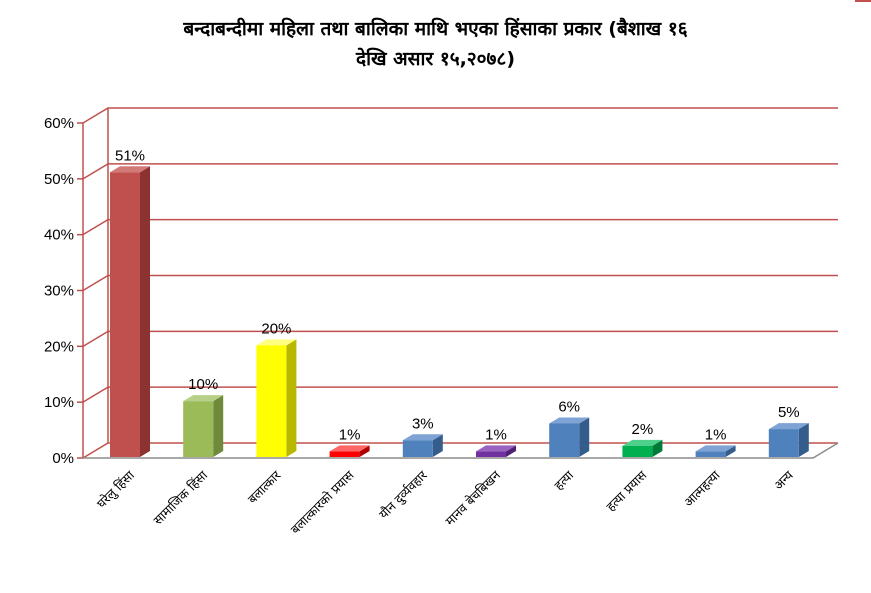 The image size is (871, 593). I want to click on y-tick-label: 20%, so click(59, 346).